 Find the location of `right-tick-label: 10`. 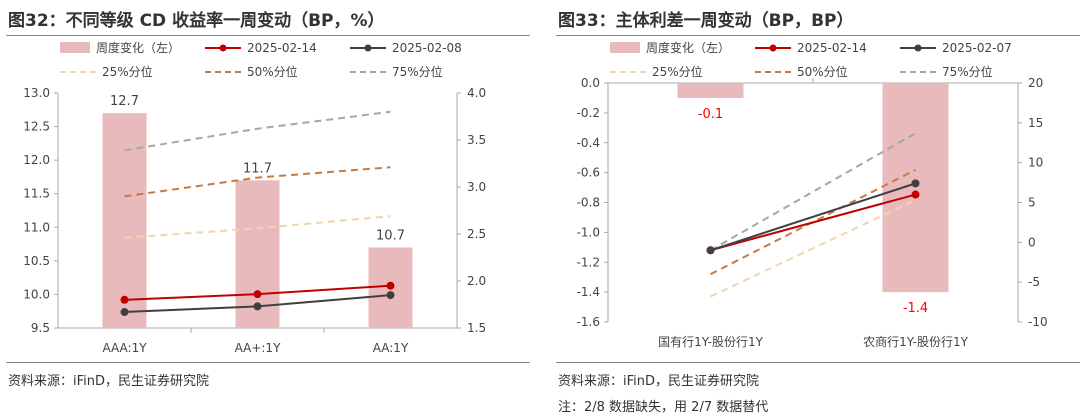

right-tick-label: 10 is located at coordinates (1035, 163).